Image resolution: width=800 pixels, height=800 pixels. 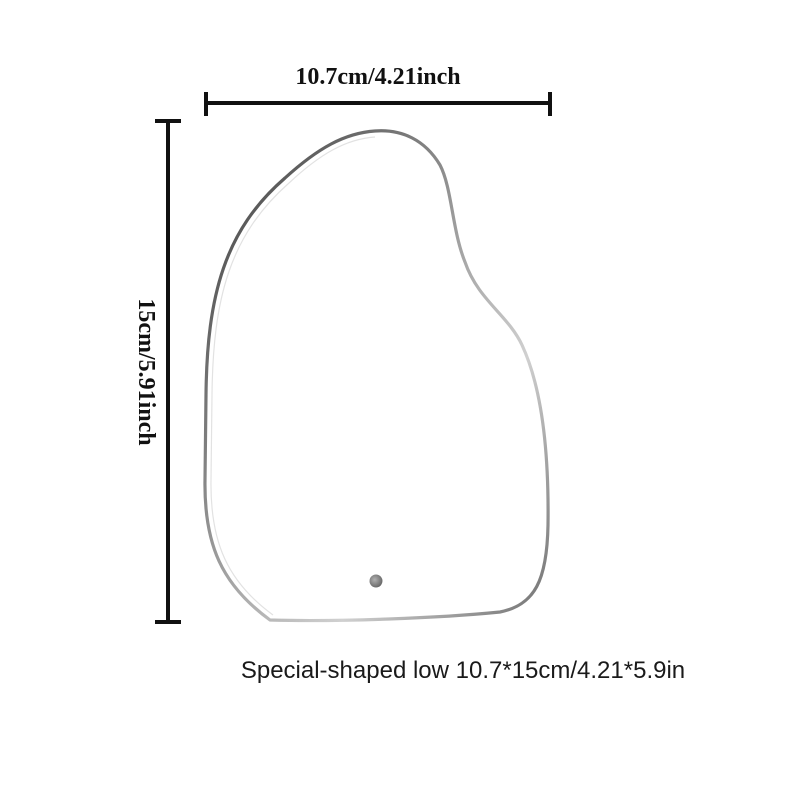 I want to click on product-caption: Special-shaped low 10.7*15cm/4.21*5.9in, so click(x=463, y=670).